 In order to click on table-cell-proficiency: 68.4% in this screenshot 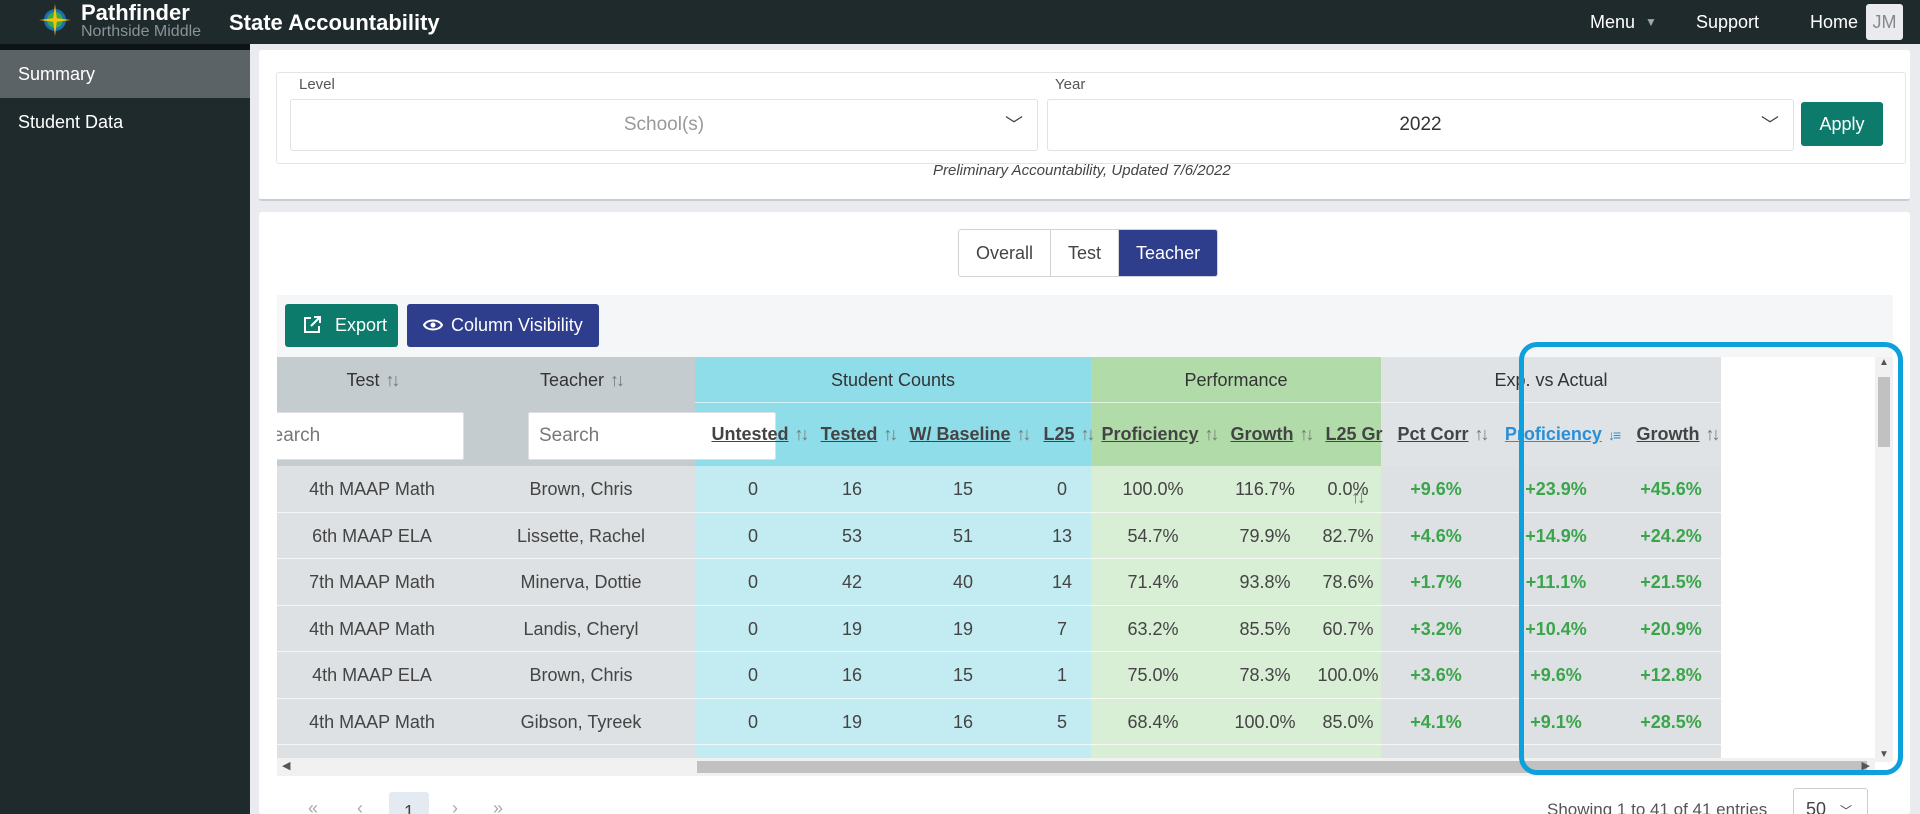, I will do `click(1153, 721)`.